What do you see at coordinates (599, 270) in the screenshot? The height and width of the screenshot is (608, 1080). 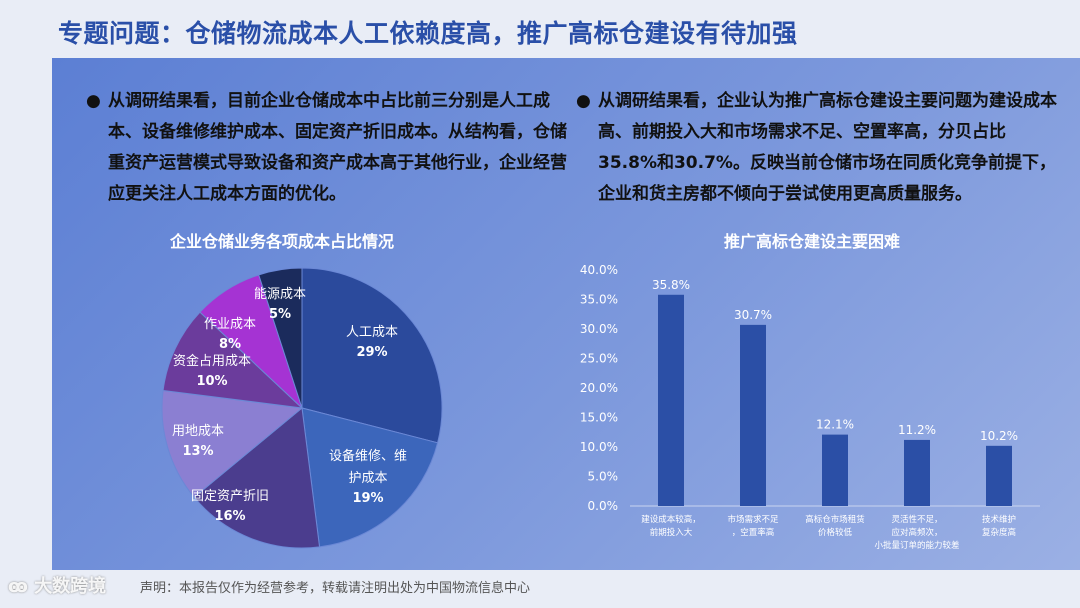 I see `y-tick-label: 40.0%` at bounding box center [599, 270].